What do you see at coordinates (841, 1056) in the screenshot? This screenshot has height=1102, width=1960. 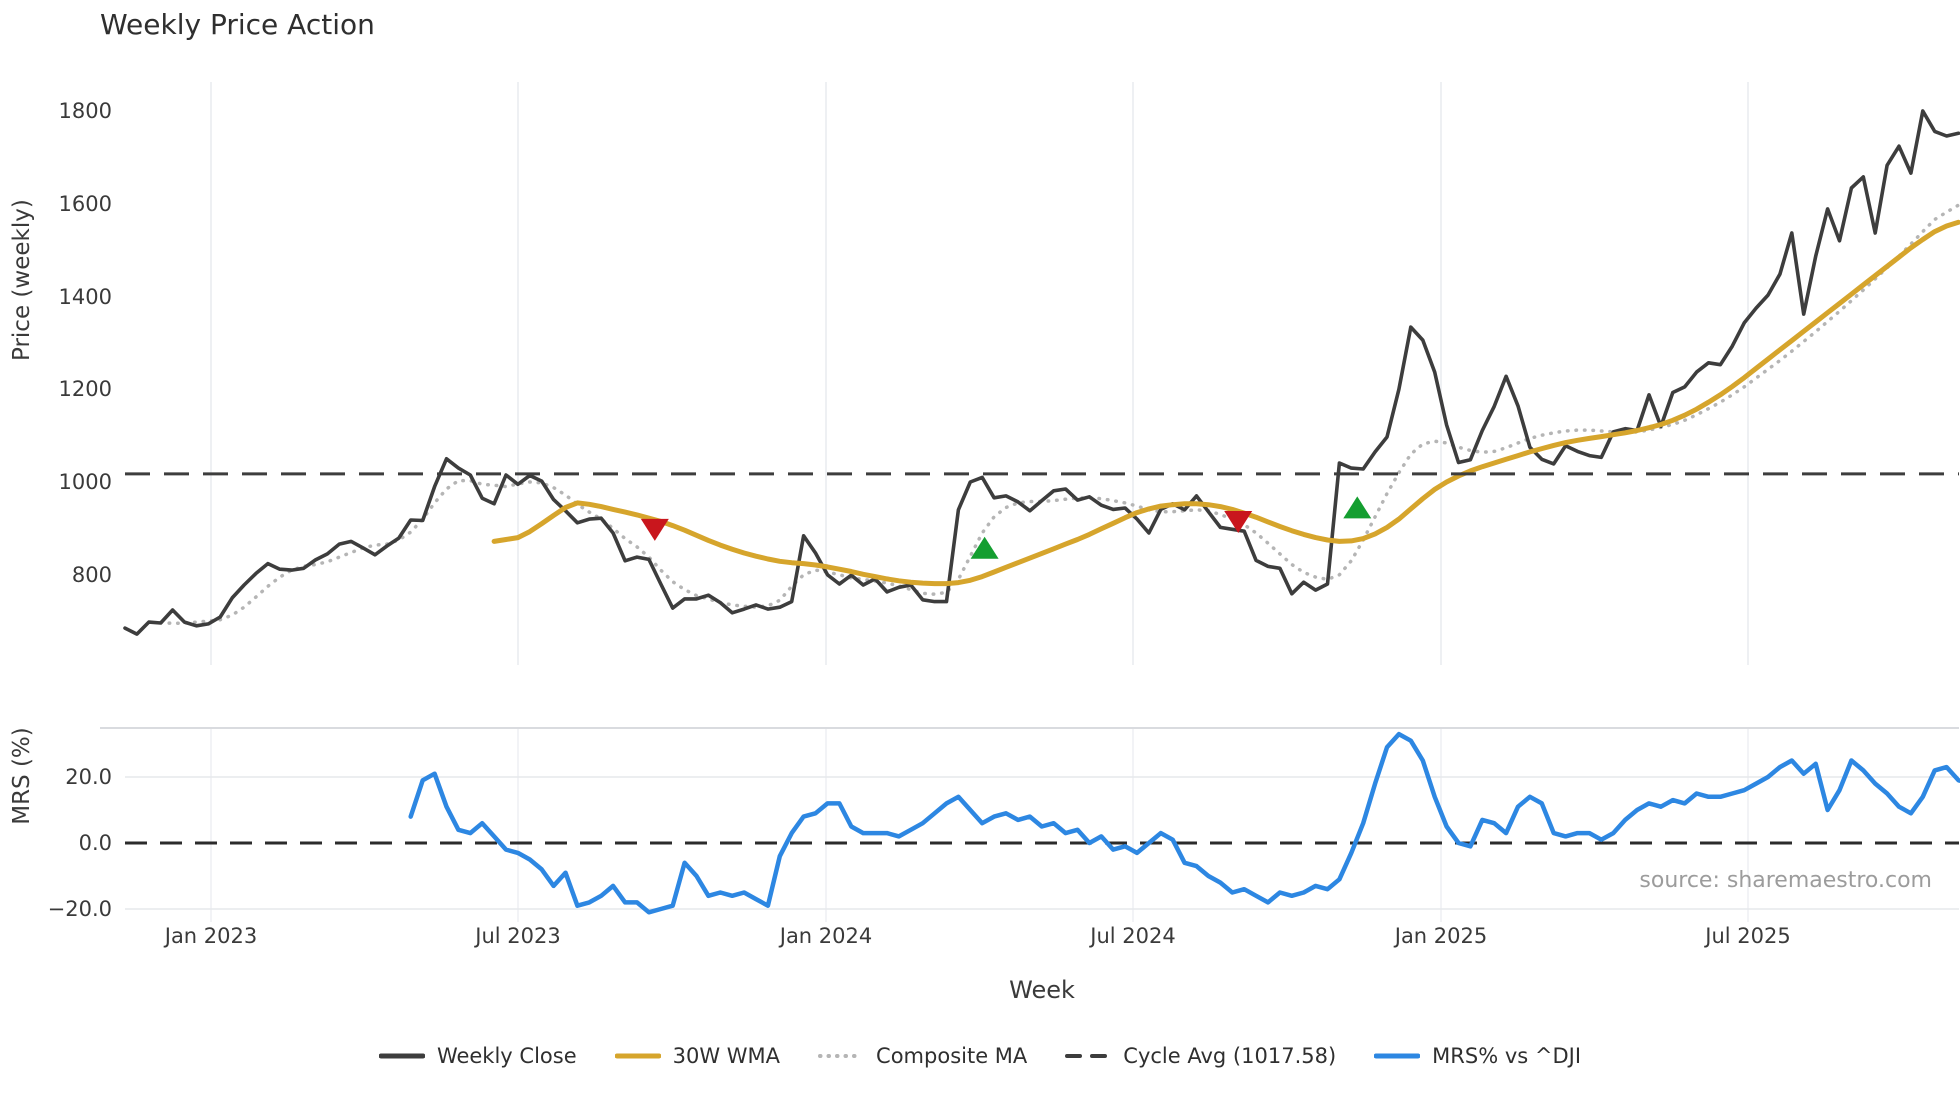 I see `legend-swatch-dotted` at bounding box center [841, 1056].